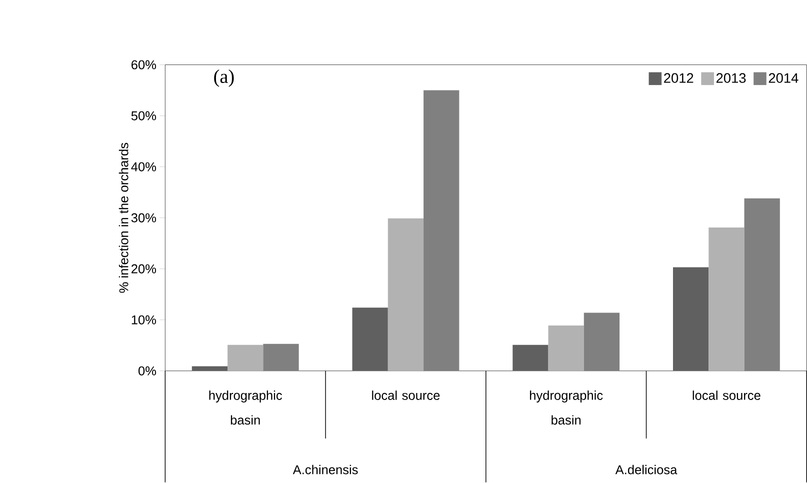  What do you see at coordinates (144, 320) in the screenshot?
I see `y-tick-label: 10%` at bounding box center [144, 320].